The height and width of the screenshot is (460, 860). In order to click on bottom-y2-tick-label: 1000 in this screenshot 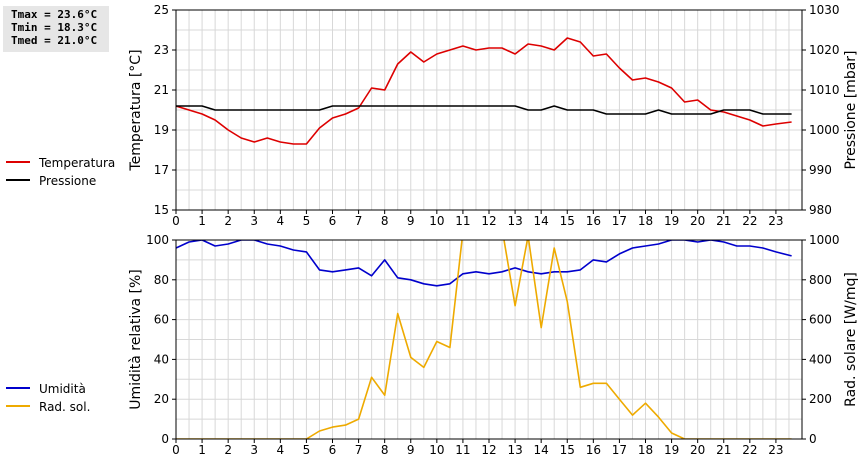, I will do `click(824, 240)`.